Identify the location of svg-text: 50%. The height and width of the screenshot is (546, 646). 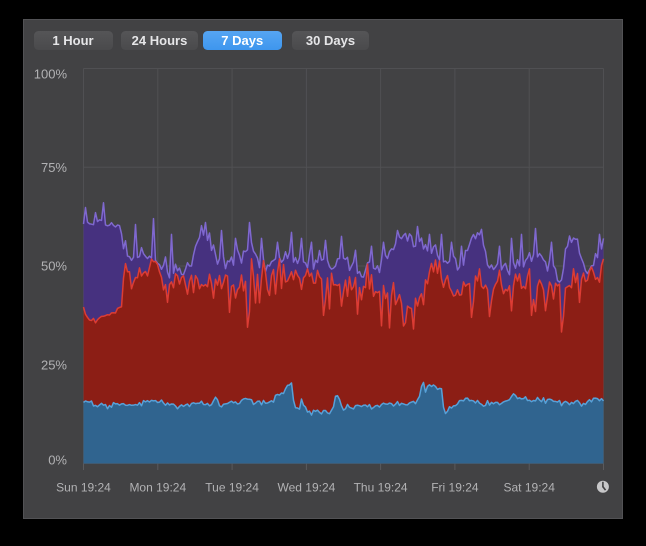
(54, 266).